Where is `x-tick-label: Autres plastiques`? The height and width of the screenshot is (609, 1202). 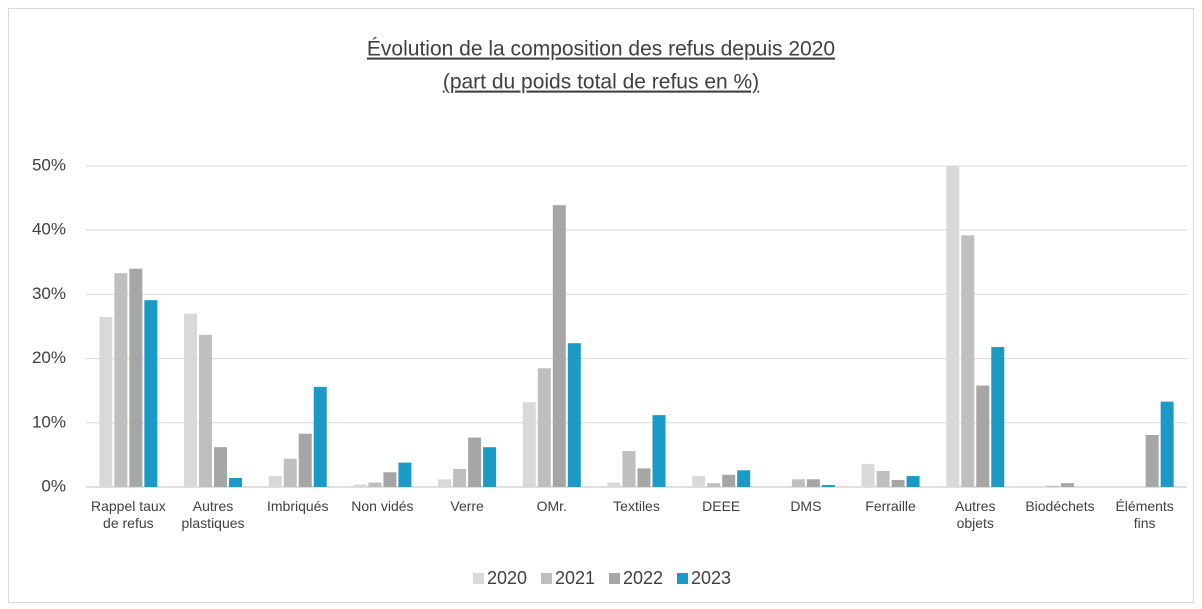
x-tick-label: Autres plastiques is located at coordinates (213, 514).